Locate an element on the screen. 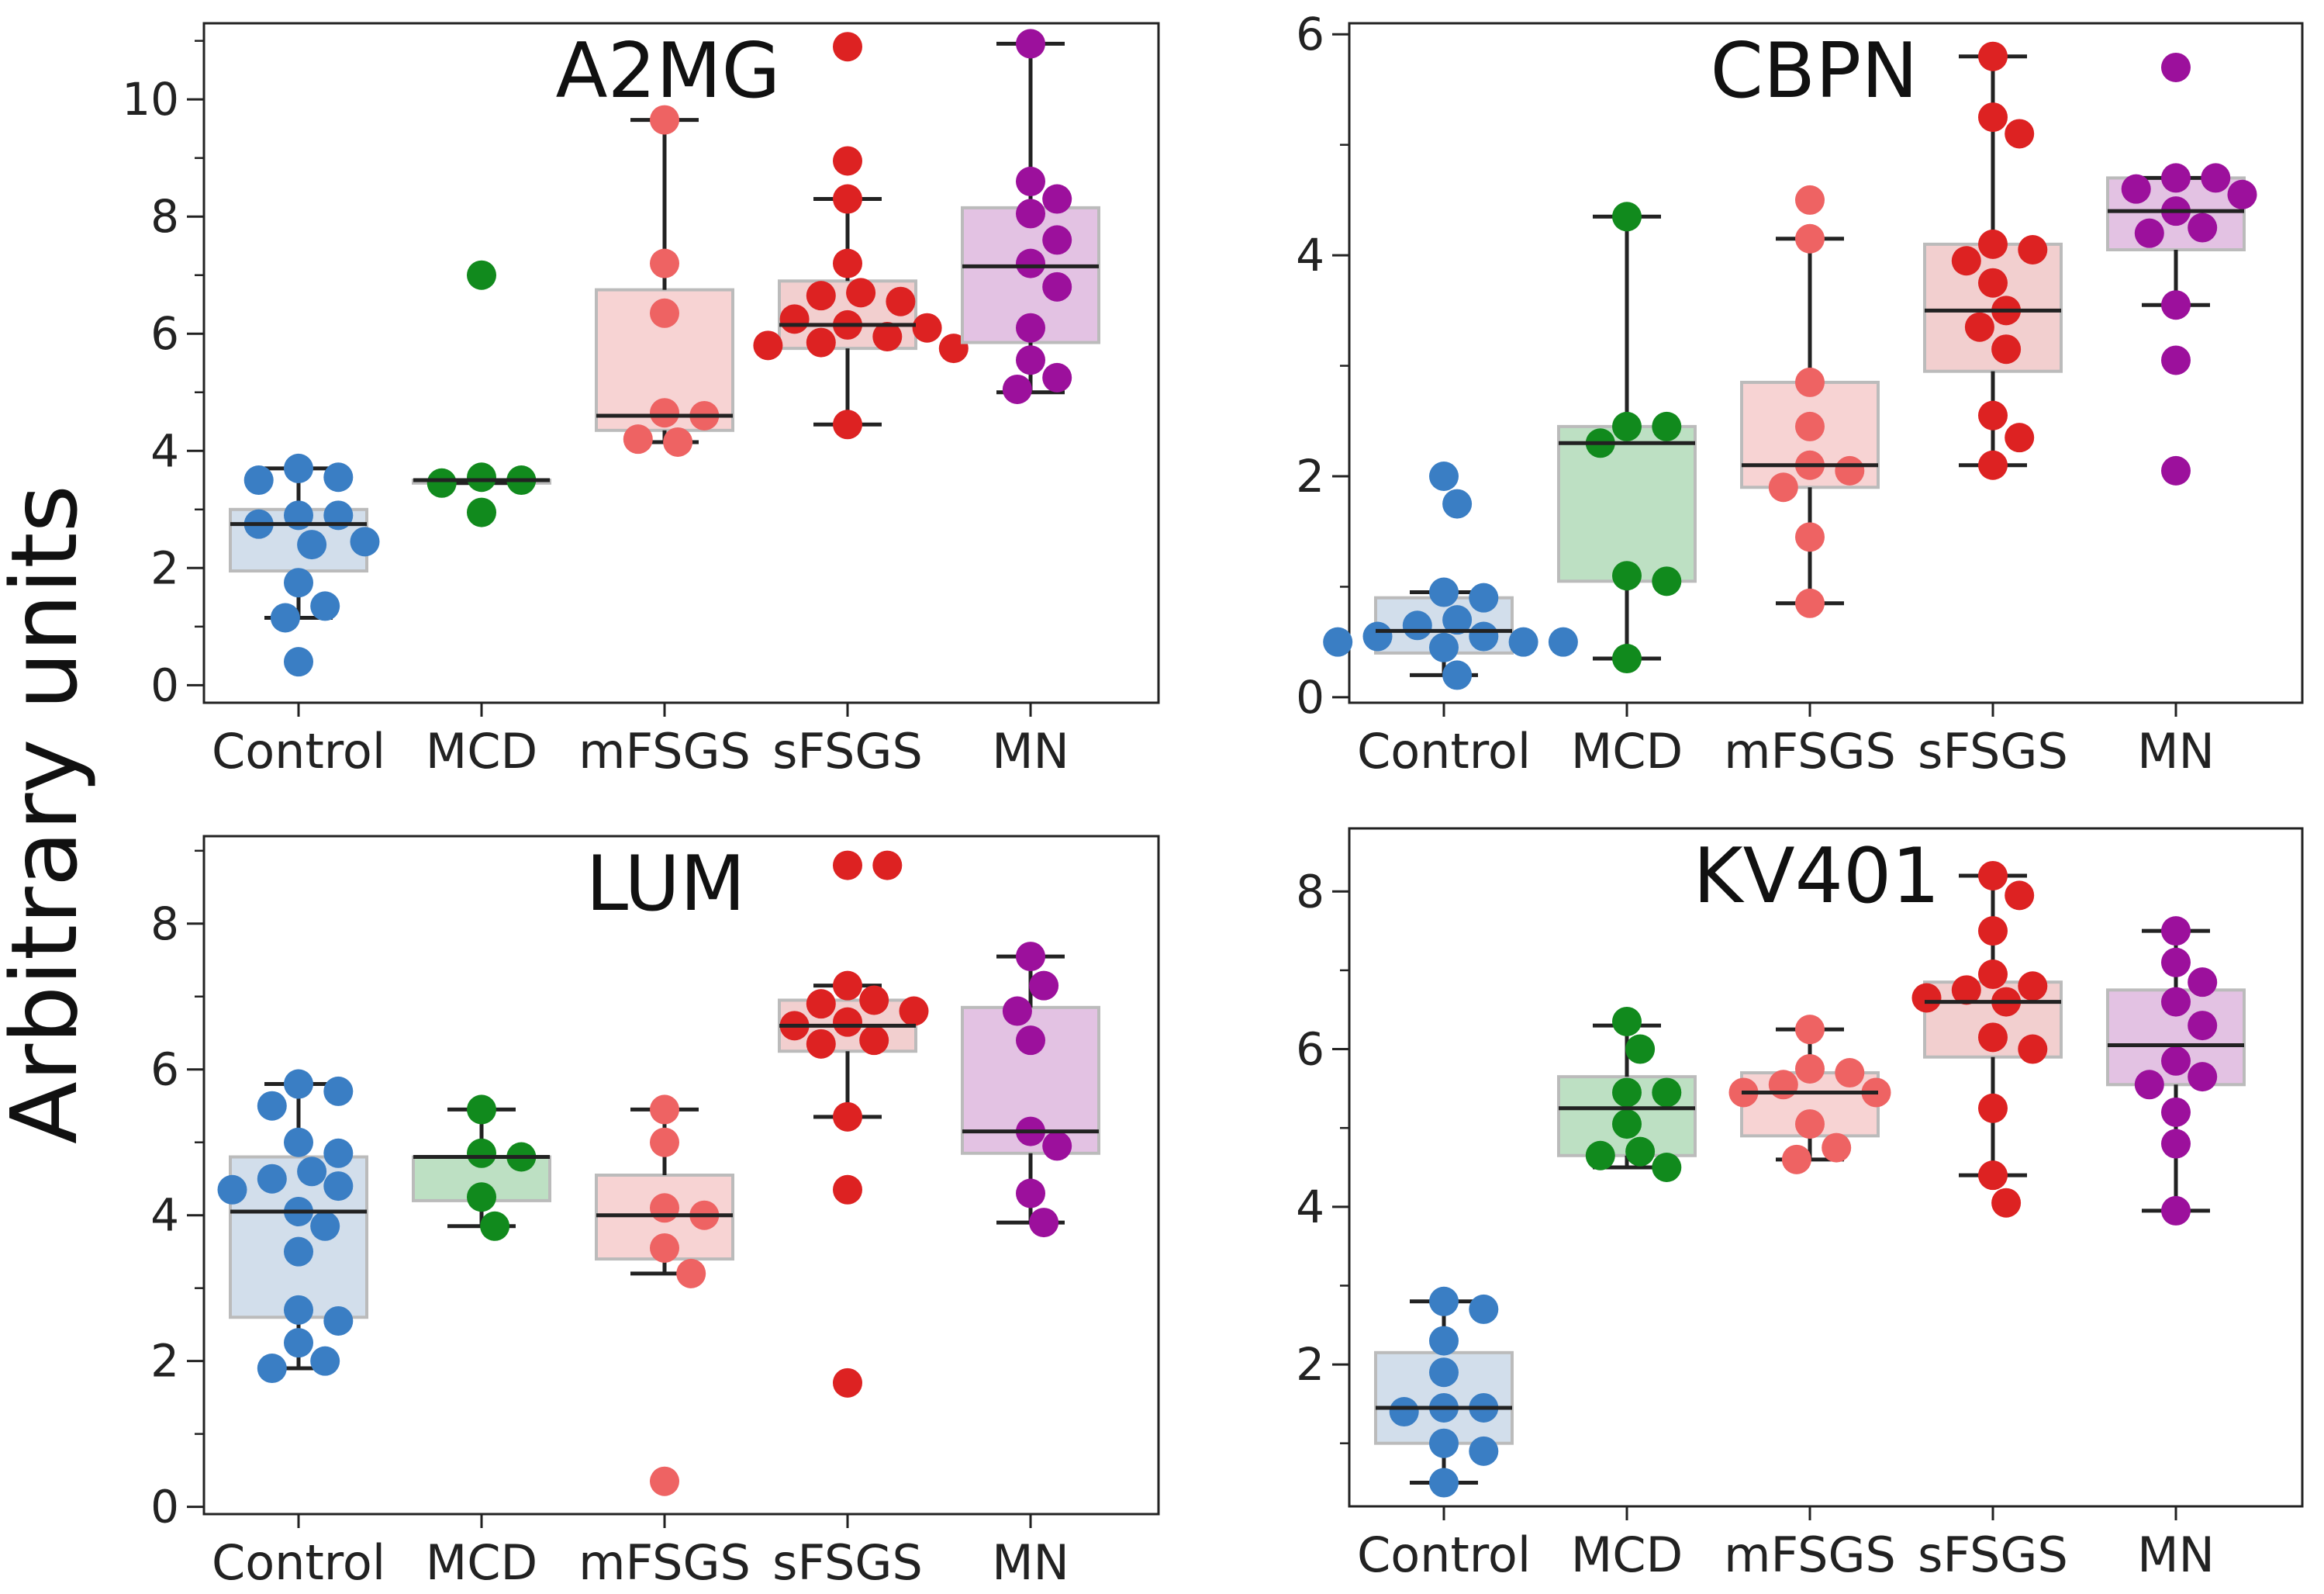 This screenshot has width=2324, height=1594. x-tick-label-control: Control is located at coordinates (298, 1562).